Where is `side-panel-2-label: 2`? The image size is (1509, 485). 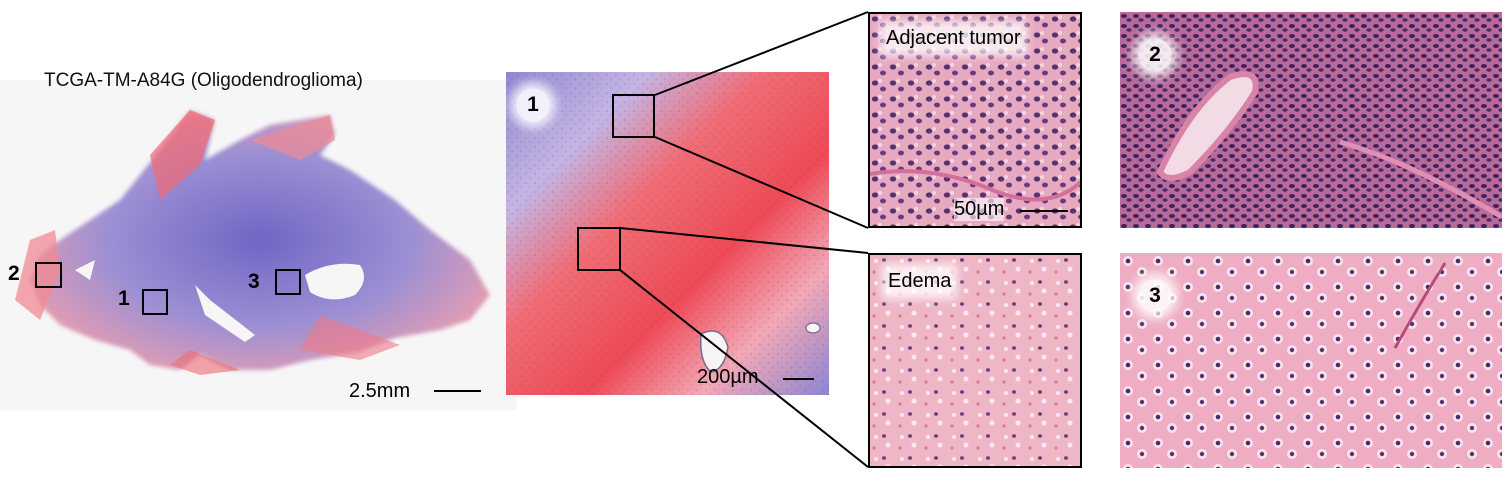 side-panel-2-label: 2 is located at coordinates (1155, 55).